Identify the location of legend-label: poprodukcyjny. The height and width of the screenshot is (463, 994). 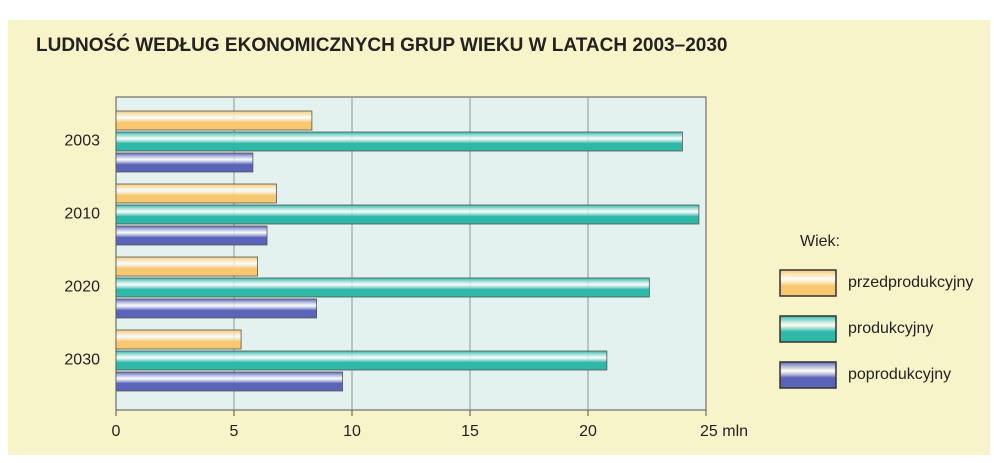
(899, 374).